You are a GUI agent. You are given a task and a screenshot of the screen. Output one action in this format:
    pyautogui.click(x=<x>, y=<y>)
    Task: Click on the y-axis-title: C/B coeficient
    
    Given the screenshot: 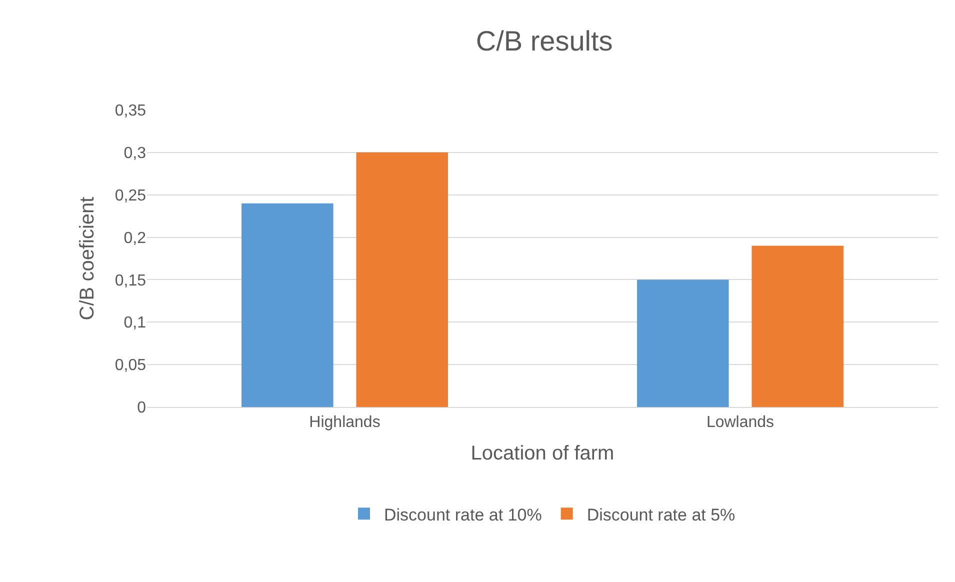 What is the action you would take?
    pyautogui.click(x=87, y=258)
    